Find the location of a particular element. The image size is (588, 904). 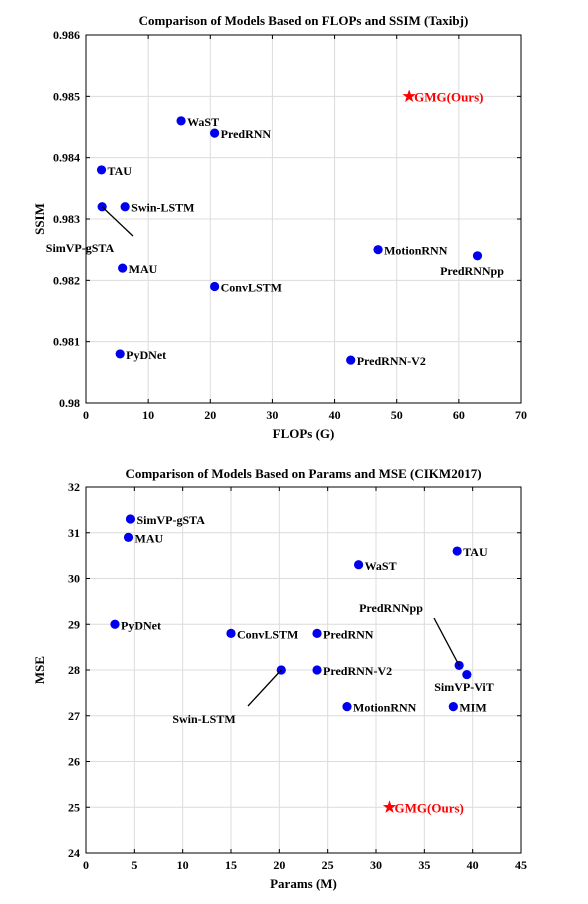

y-tick-label: 0.983 is located at coordinates (66, 219).